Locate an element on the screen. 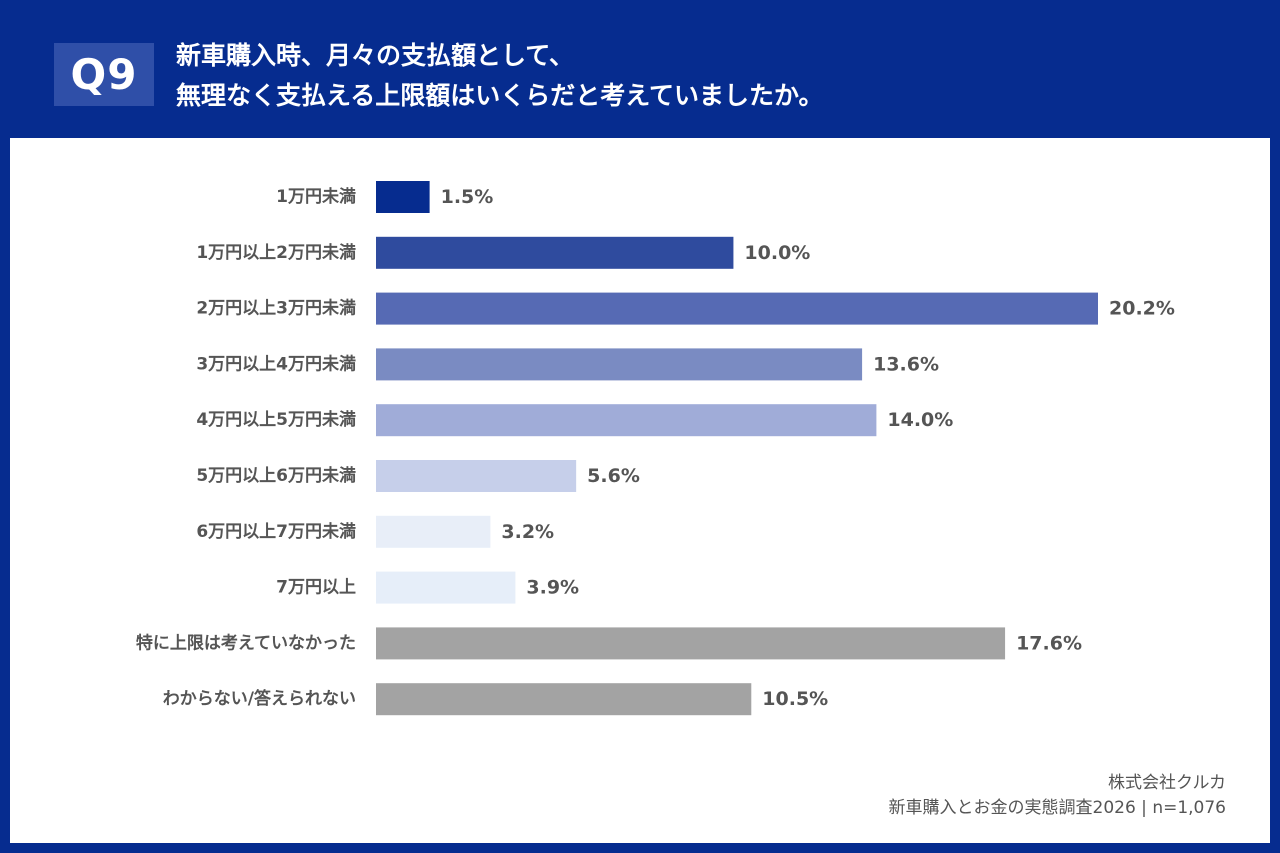 This screenshot has height=853, width=1280. company-name: 株式会社クルカ is located at coordinates (1167, 783).